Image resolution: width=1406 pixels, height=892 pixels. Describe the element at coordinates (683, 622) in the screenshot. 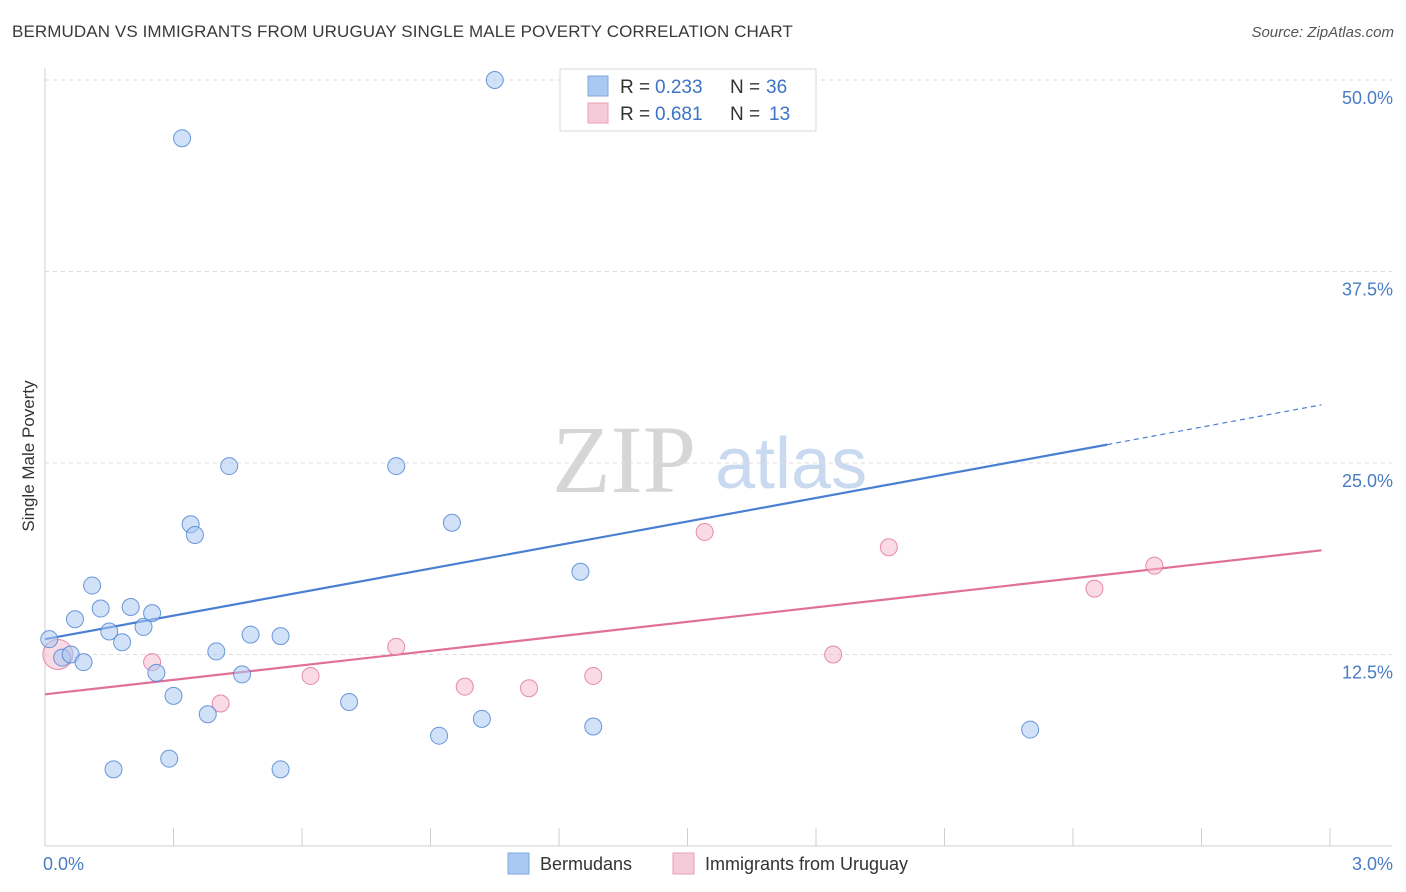

I see `trend-line-uruguay` at that location.